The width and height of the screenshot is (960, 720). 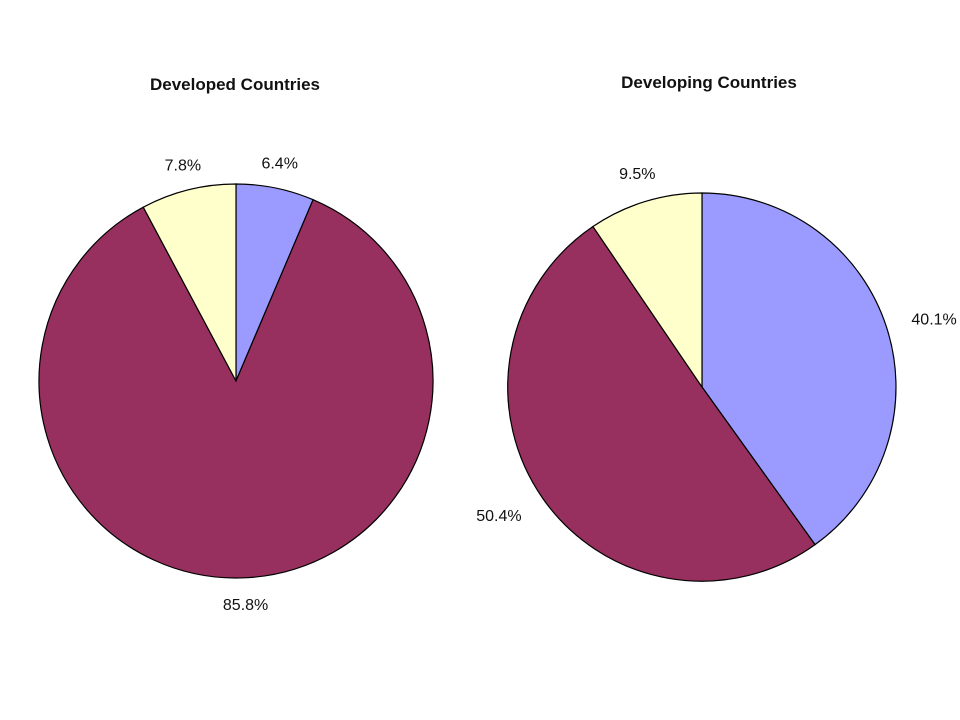 I want to click on slice-label: 50.4%, so click(x=498, y=516).